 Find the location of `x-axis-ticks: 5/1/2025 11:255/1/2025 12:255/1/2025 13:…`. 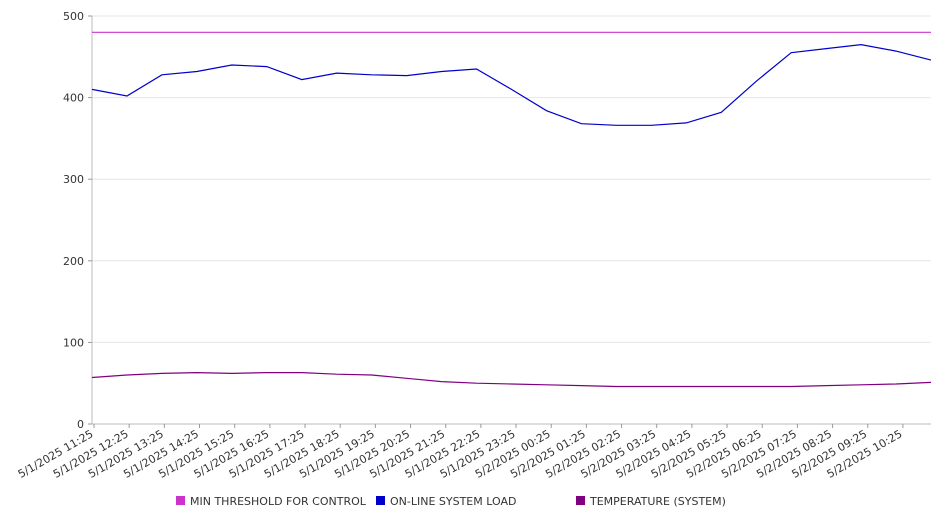

x-axis-ticks: 5/1/2025 11:255/1/2025 12:255/1/2025 13:… is located at coordinates (460, 452).